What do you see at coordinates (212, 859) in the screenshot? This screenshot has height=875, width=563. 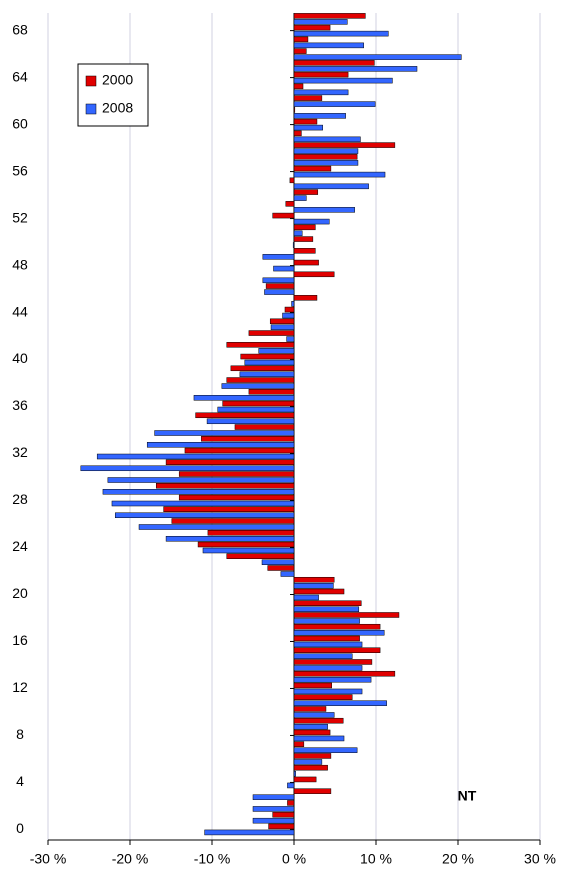 I see `x-tick-label: -10 %` at bounding box center [212, 859].